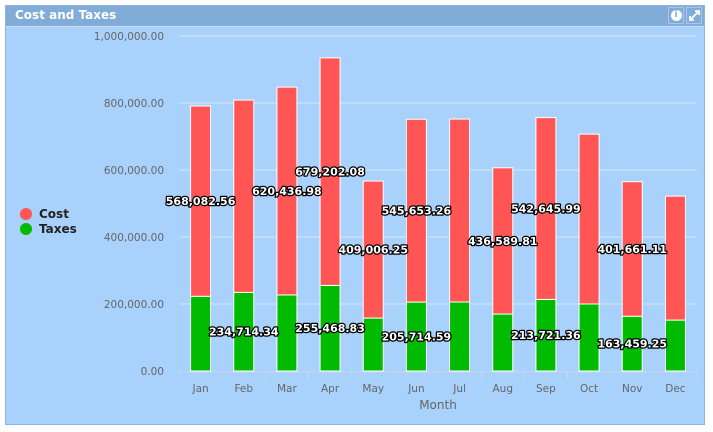  I want to click on x-tick-label: Aug, so click(502, 389).